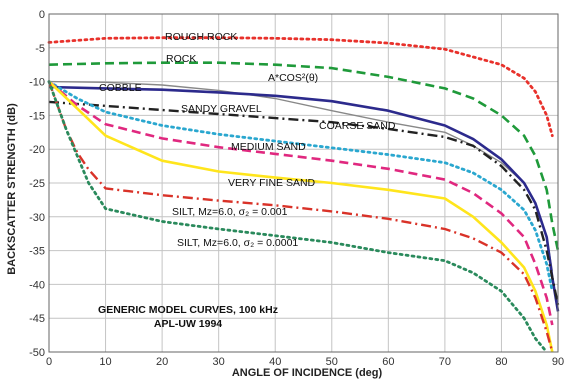 This screenshot has width=568, height=386. What do you see at coordinates (37, 252) in the screenshot?
I see `y-tick-label: -35` at bounding box center [37, 252].